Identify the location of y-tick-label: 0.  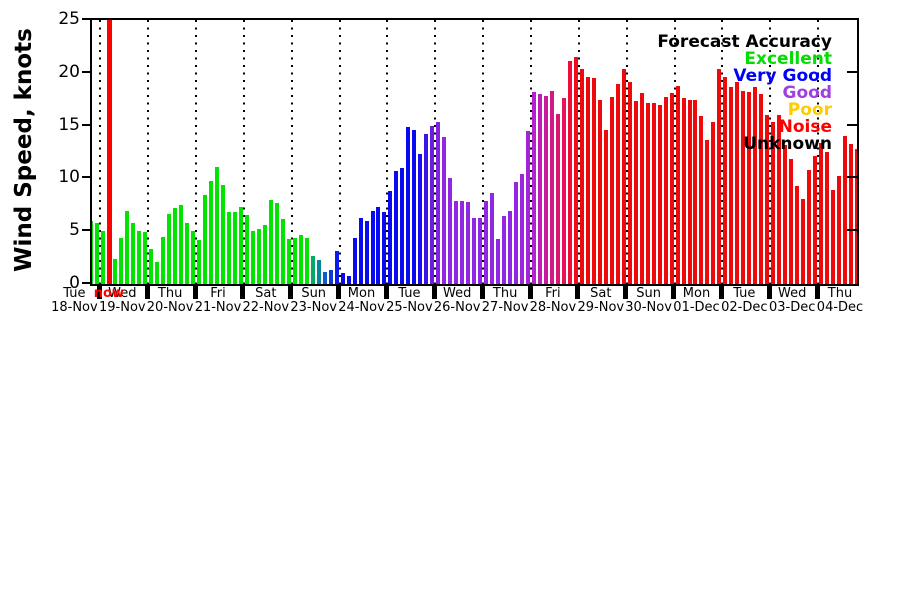
(74, 283).